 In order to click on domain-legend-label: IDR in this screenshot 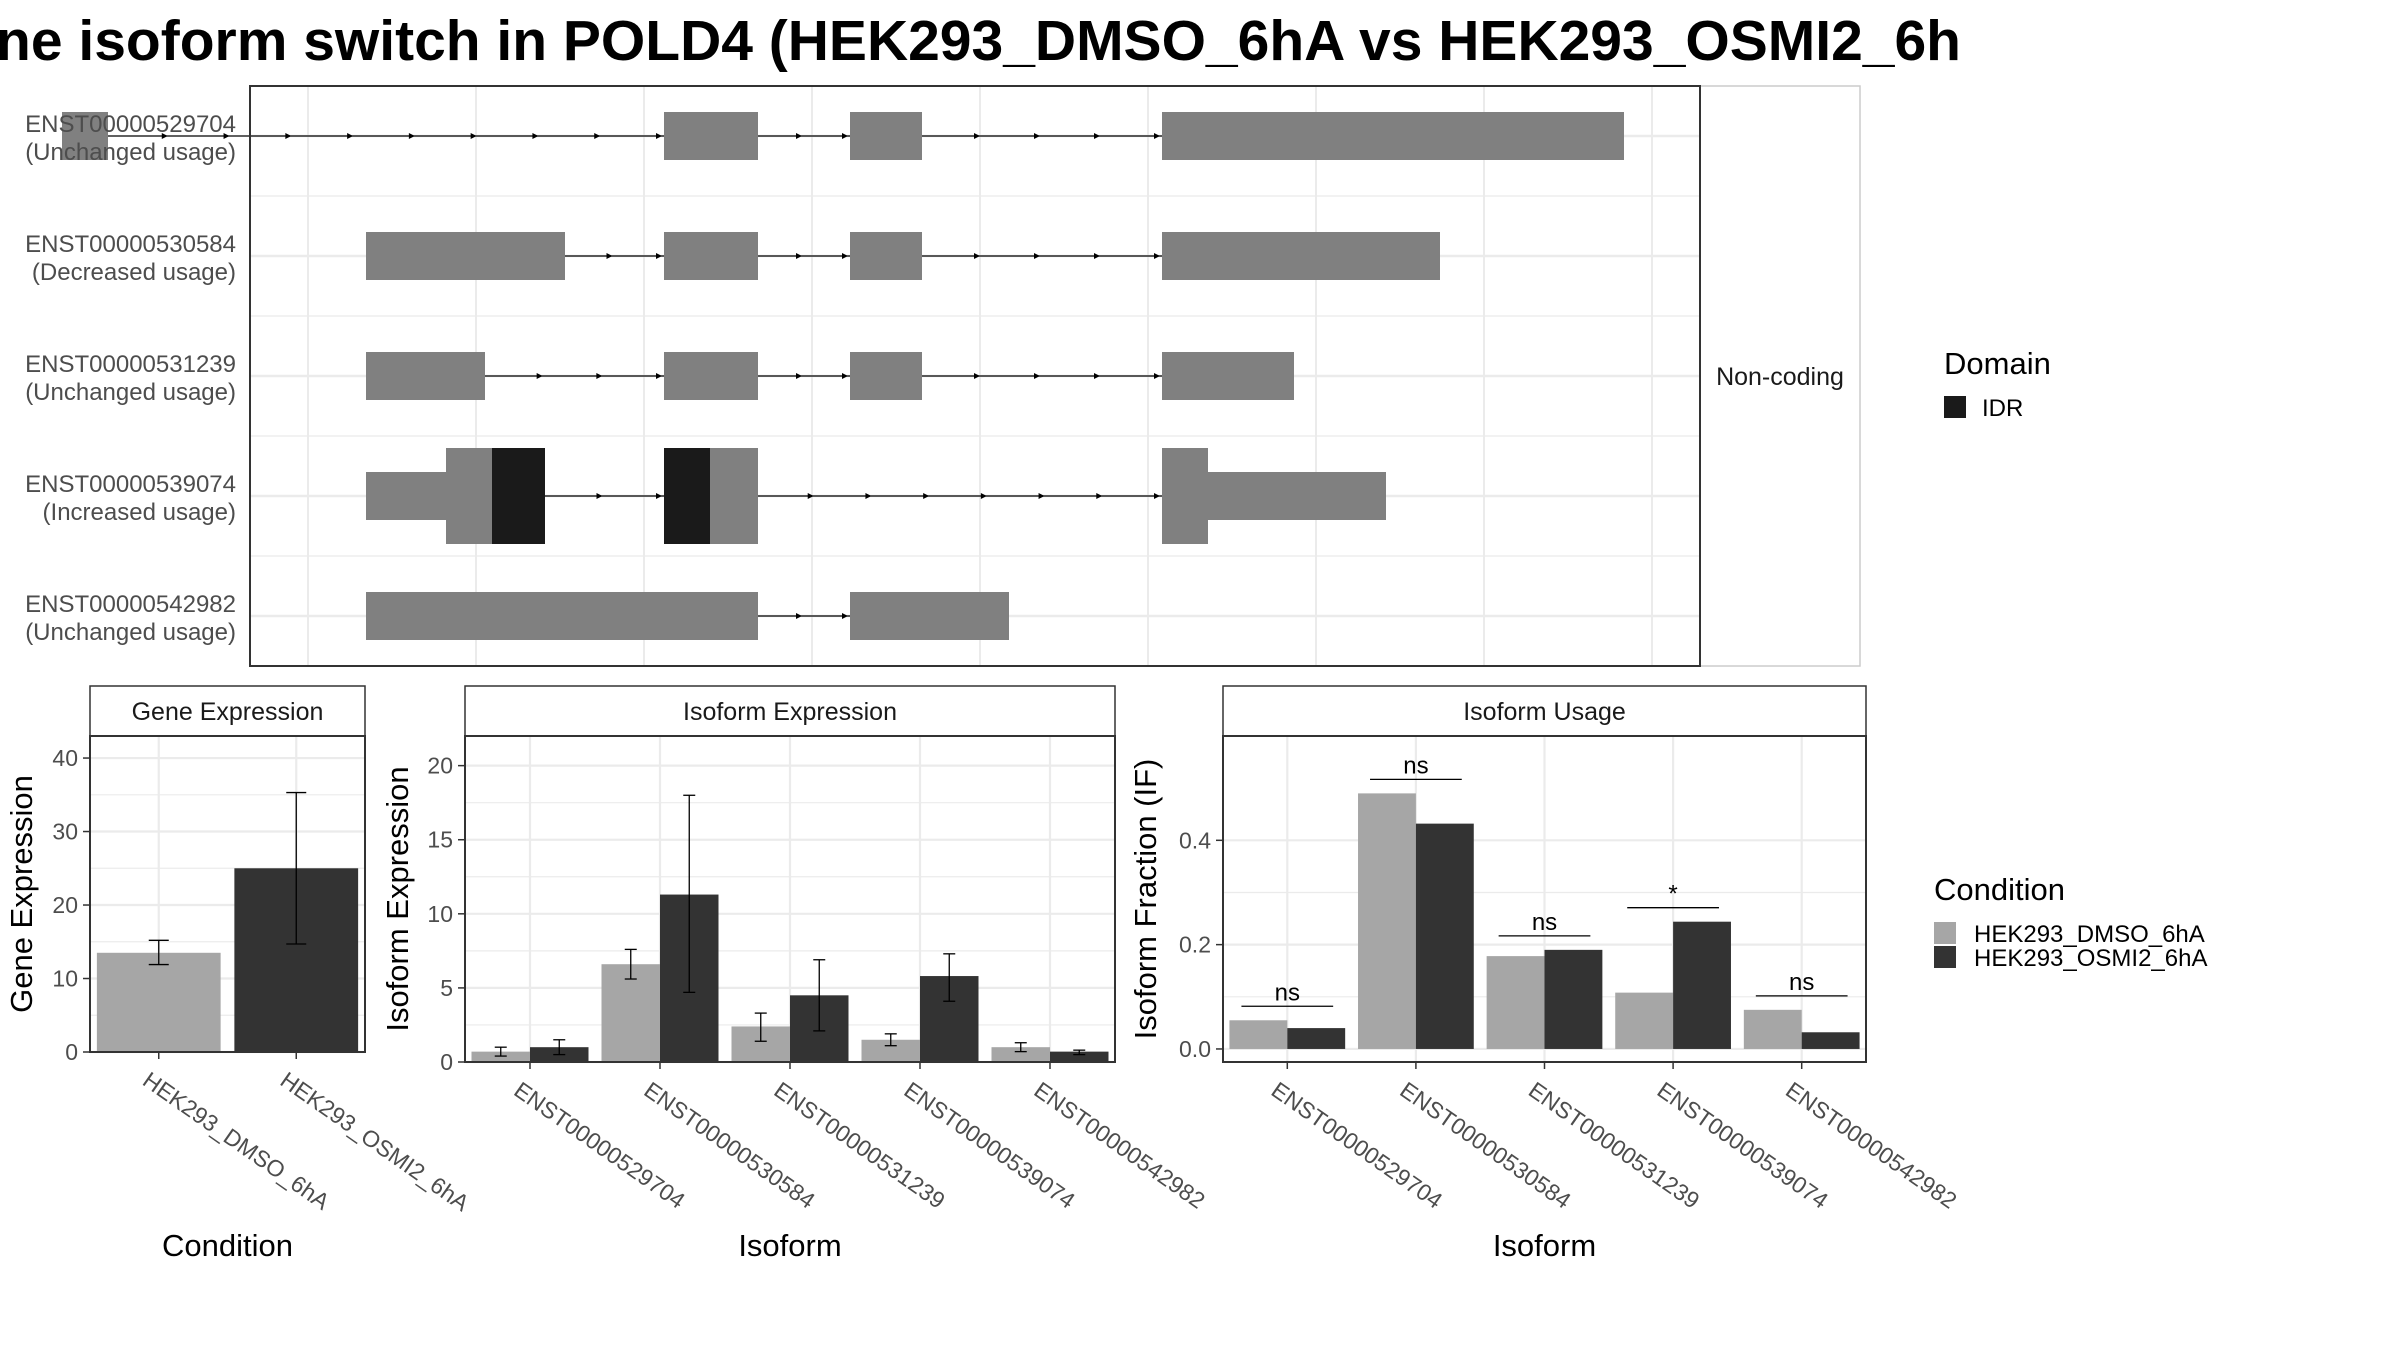, I will do `click(2002, 408)`.